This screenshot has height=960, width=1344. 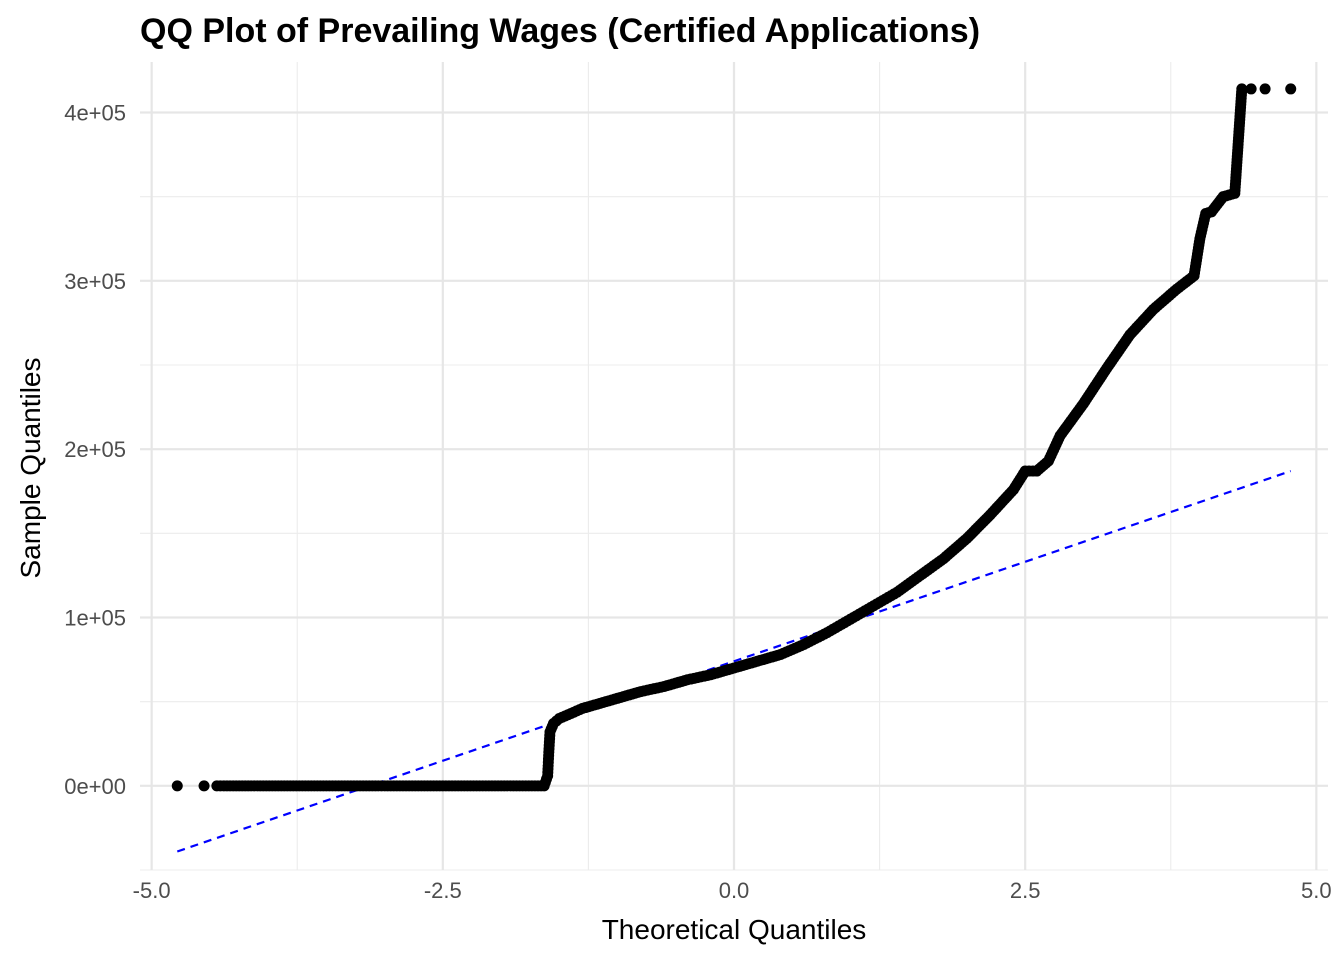 I want to click on x-tick-label: -5.0, so click(x=152, y=890).